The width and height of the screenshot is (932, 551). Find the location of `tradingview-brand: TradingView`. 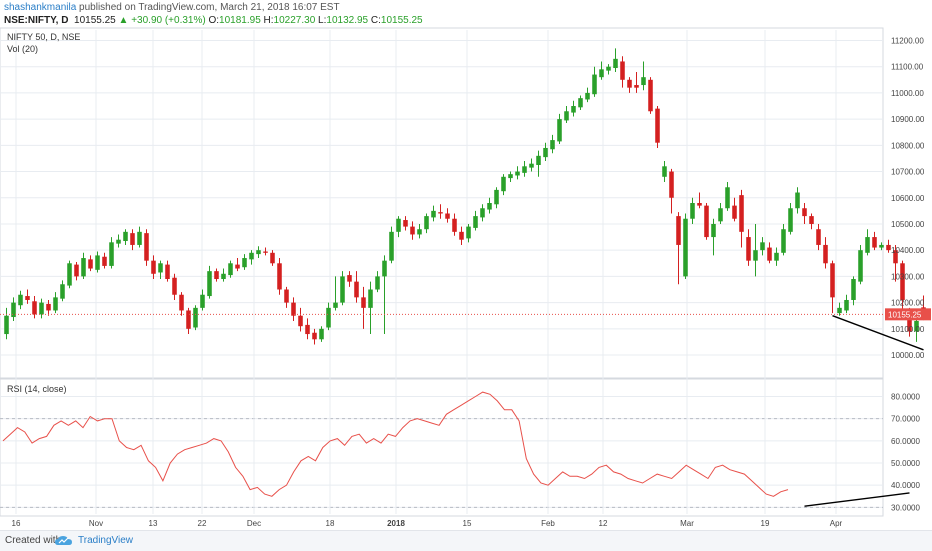

tradingview-brand: TradingView is located at coordinates (106, 540).